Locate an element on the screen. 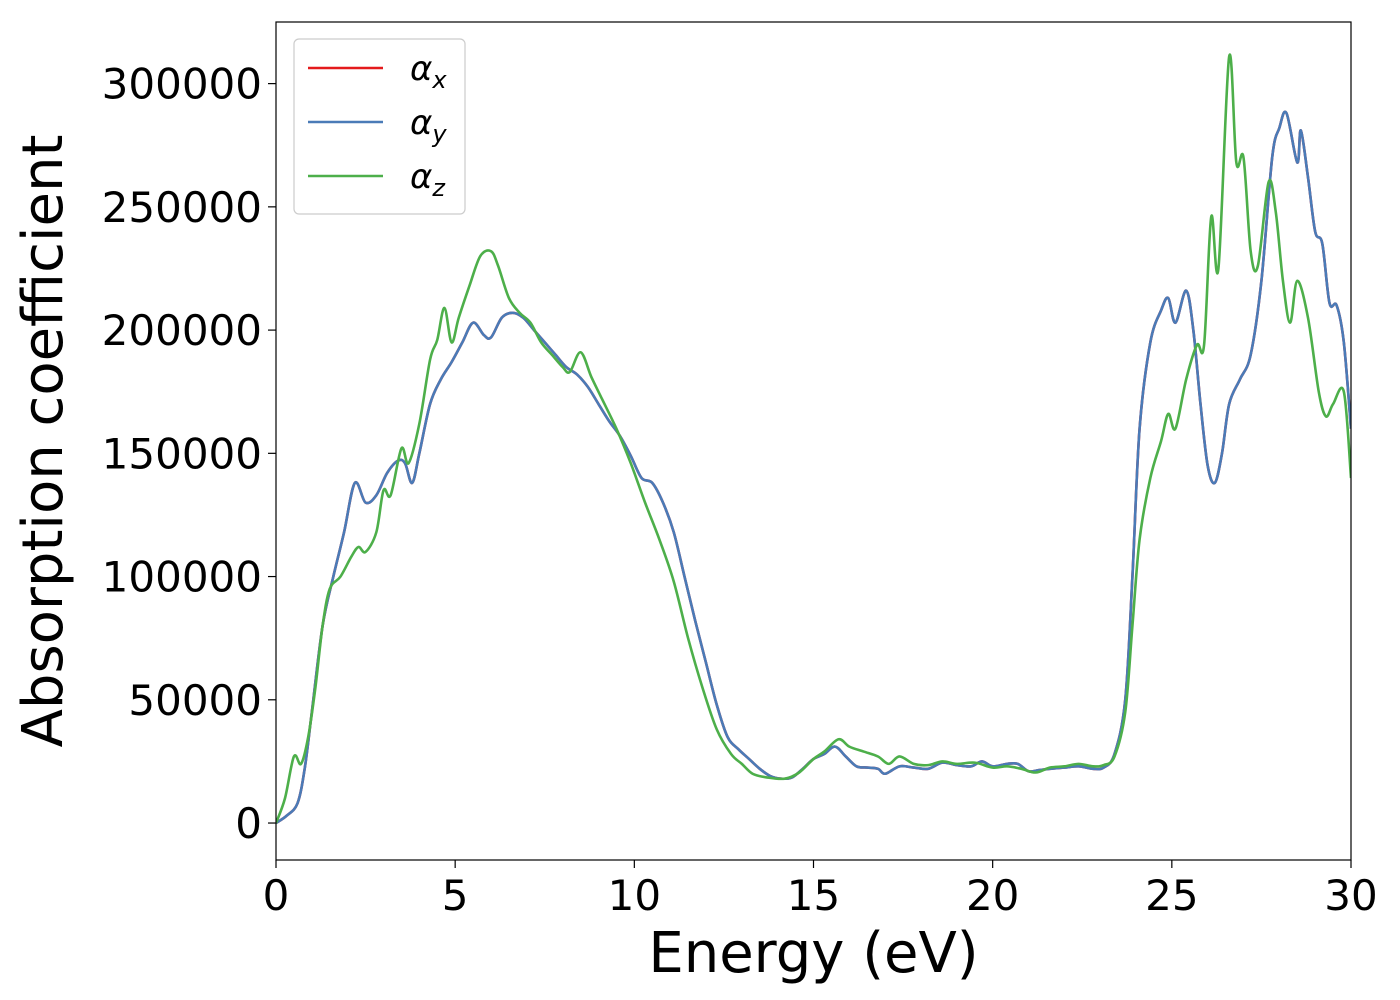 Image resolution: width=1400 pixels, height=1000 pixels. y-tick-label: 0 is located at coordinates (248, 823).